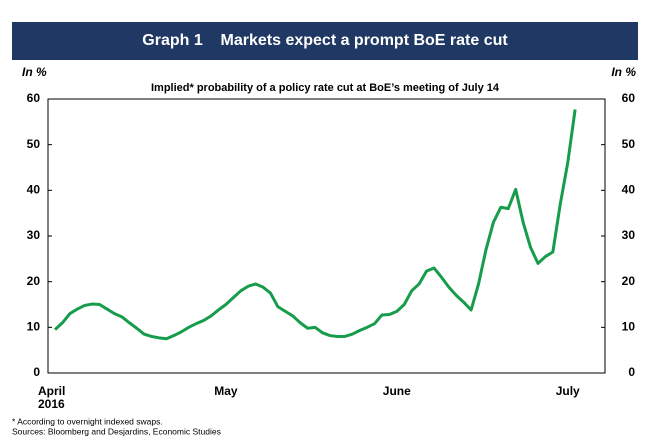 The height and width of the screenshot is (441, 650). What do you see at coordinates (629, 327) in the screenshot?
I see `y2-tick-label: 10` at bounding box center [629, 327].